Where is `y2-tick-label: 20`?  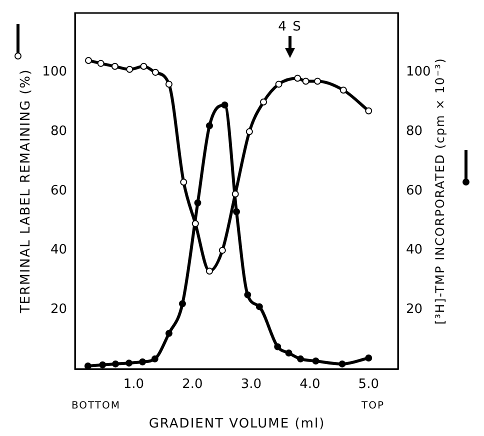 y2-tick-label: 20 is located at coordinates (414, 310).